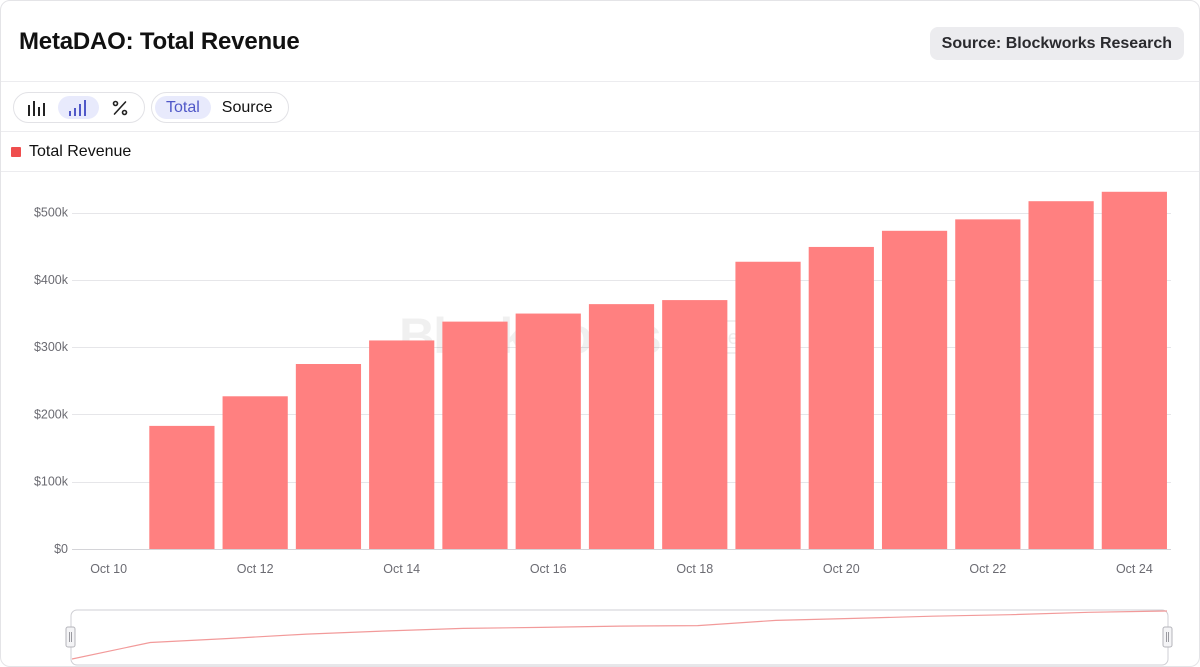  What do you see at coordinates (401, 569) in the screenshot?
I see `x-tick-label: Oct 14` at bounding box center [401, 569].